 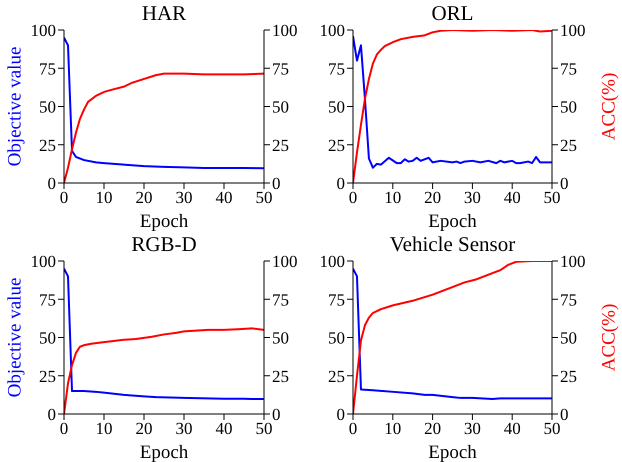 I want to click on chart-title: HAR, so click(x=164, y=13).